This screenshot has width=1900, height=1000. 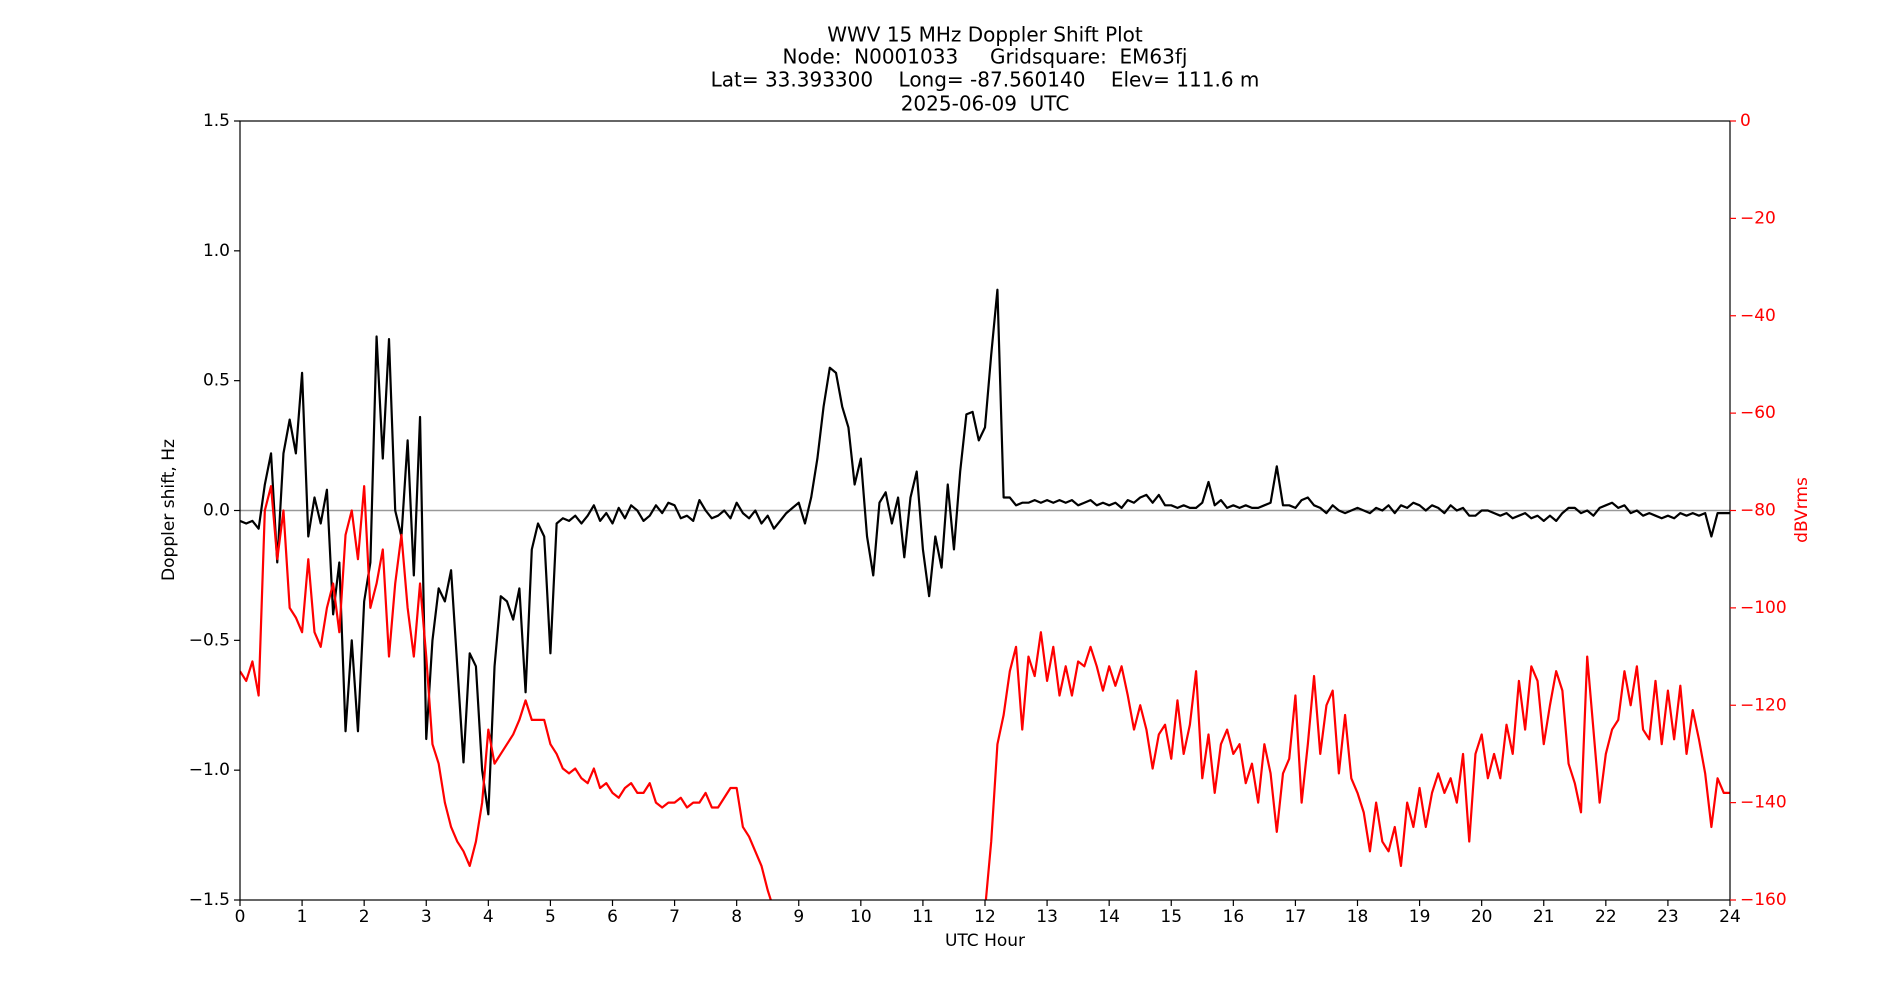 I want to click on x-tick-label: 1, so click(x=302, y=917).